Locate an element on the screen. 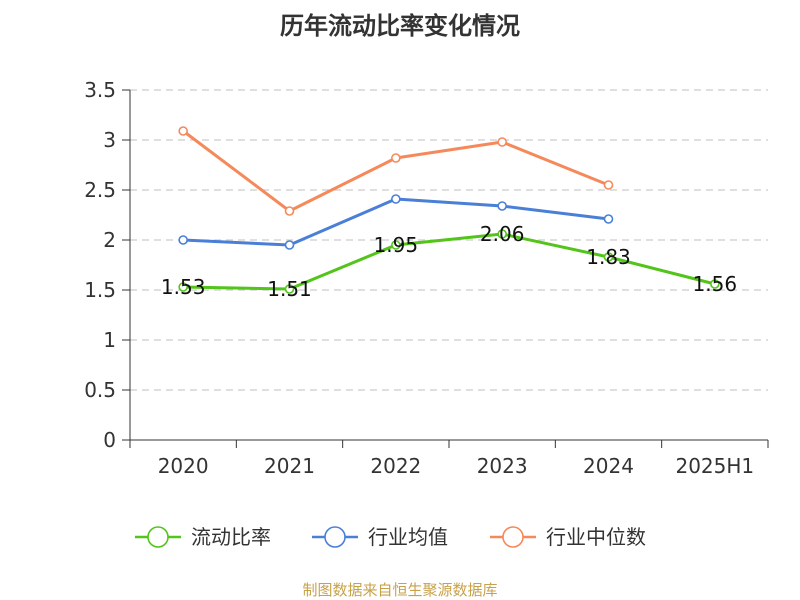 This screenshot has width=800, height=600. y-tick-label: 3 is located at coordinates (109, 140).